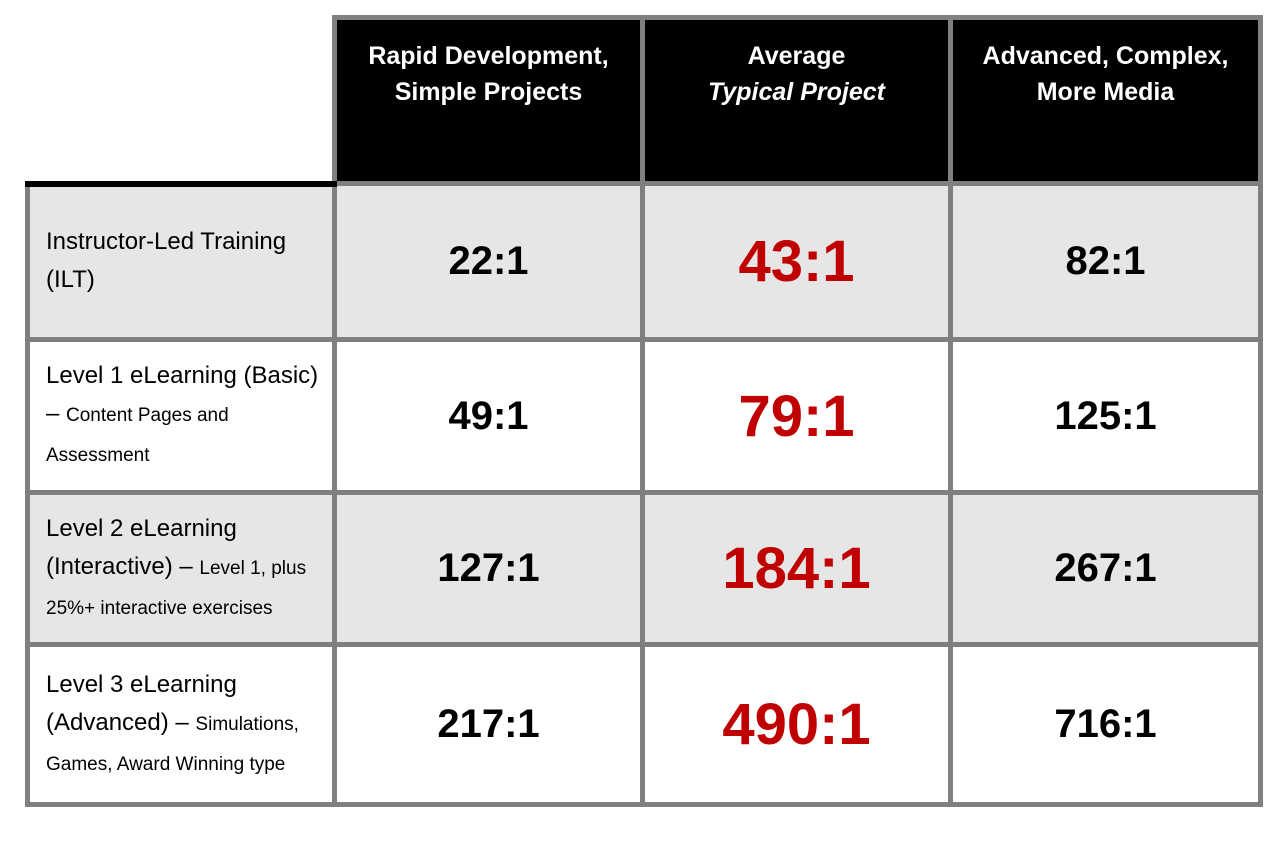  What do you see at coordinates (181, 101) in the screenshot?
I see `corner-empty-cell` at bounding box center [181, 101].